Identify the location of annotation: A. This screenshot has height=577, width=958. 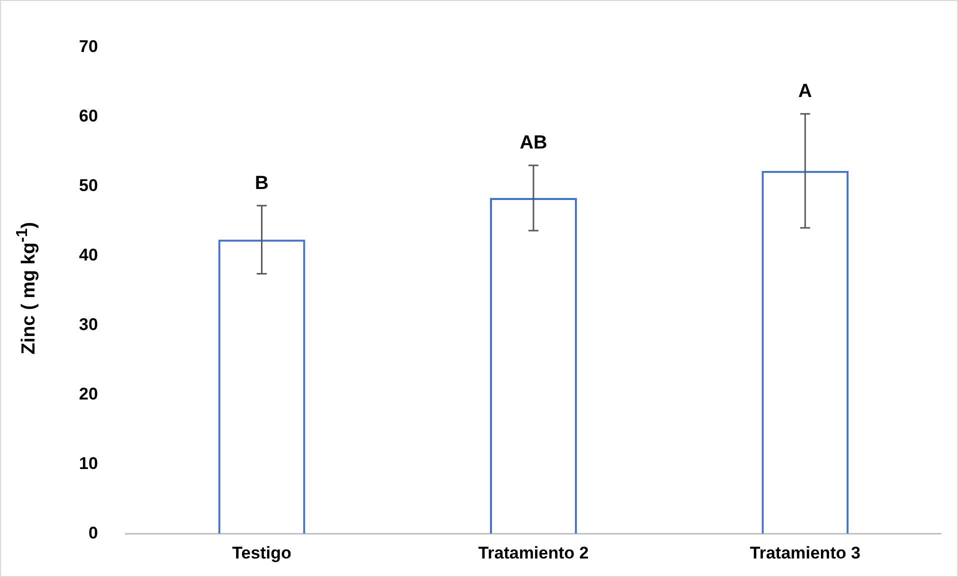
(805, 91).